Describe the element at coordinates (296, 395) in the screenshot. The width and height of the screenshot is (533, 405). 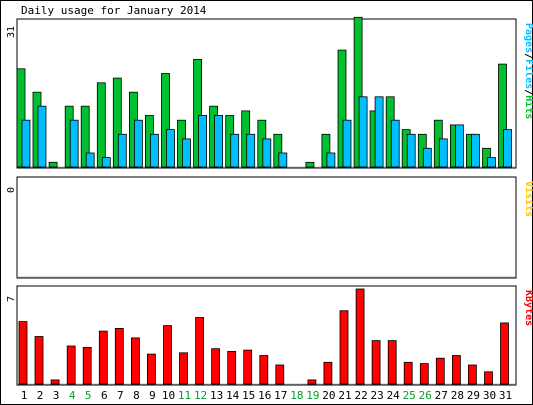
I see `day-label: 18` at that location.